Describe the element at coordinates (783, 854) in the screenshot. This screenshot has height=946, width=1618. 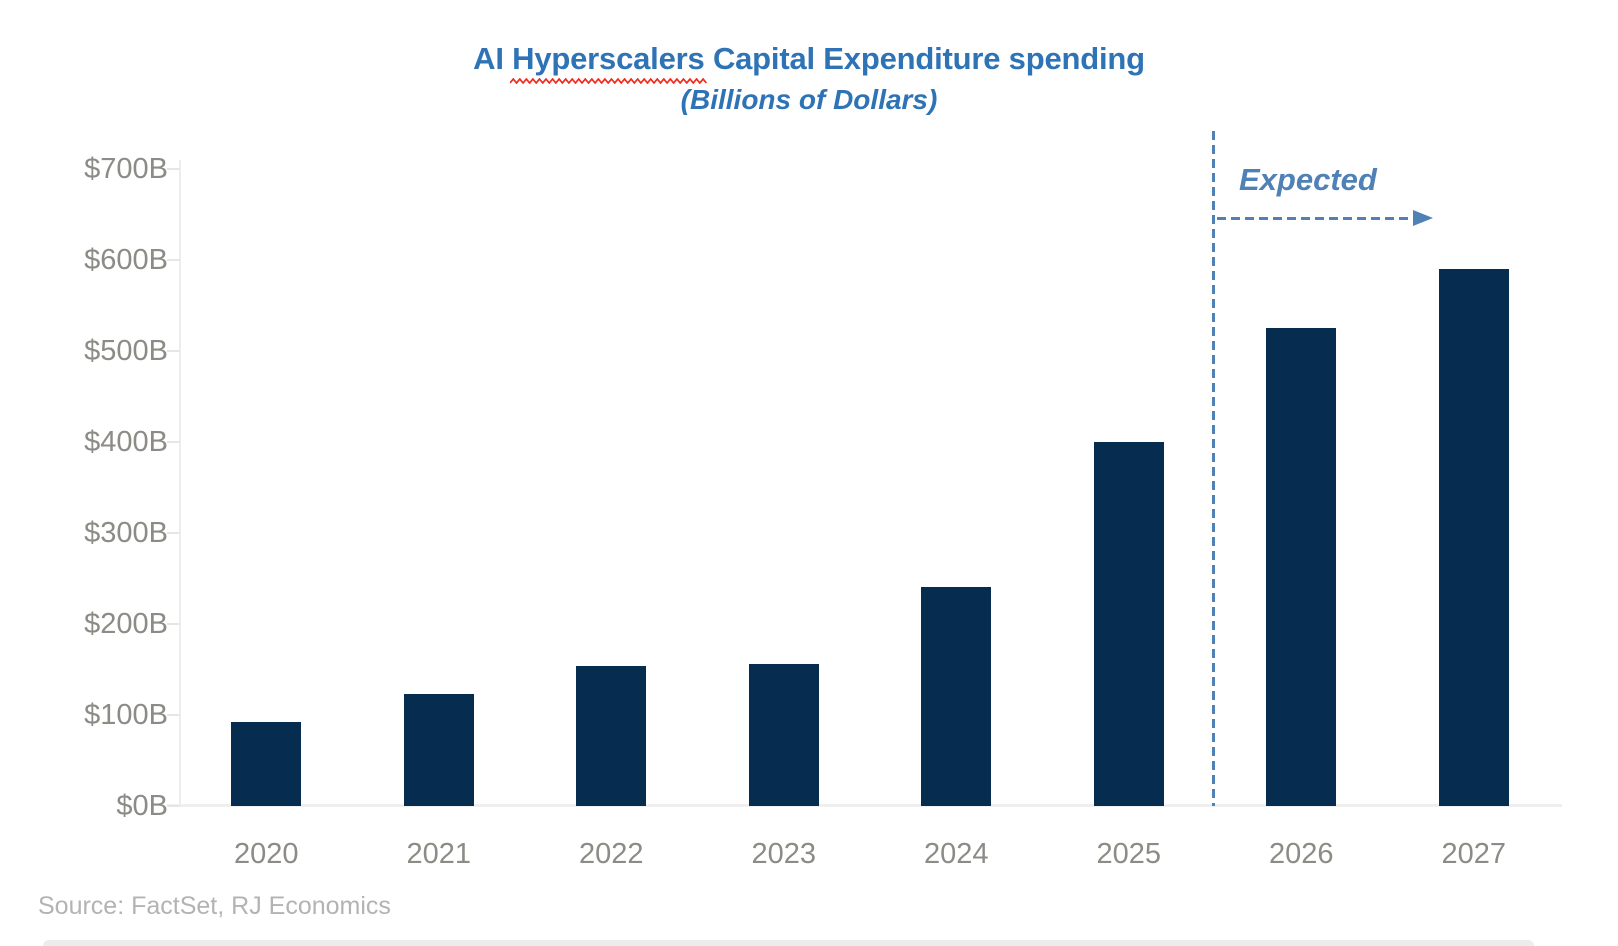
I see `x-tick-label: 2023` at that location.